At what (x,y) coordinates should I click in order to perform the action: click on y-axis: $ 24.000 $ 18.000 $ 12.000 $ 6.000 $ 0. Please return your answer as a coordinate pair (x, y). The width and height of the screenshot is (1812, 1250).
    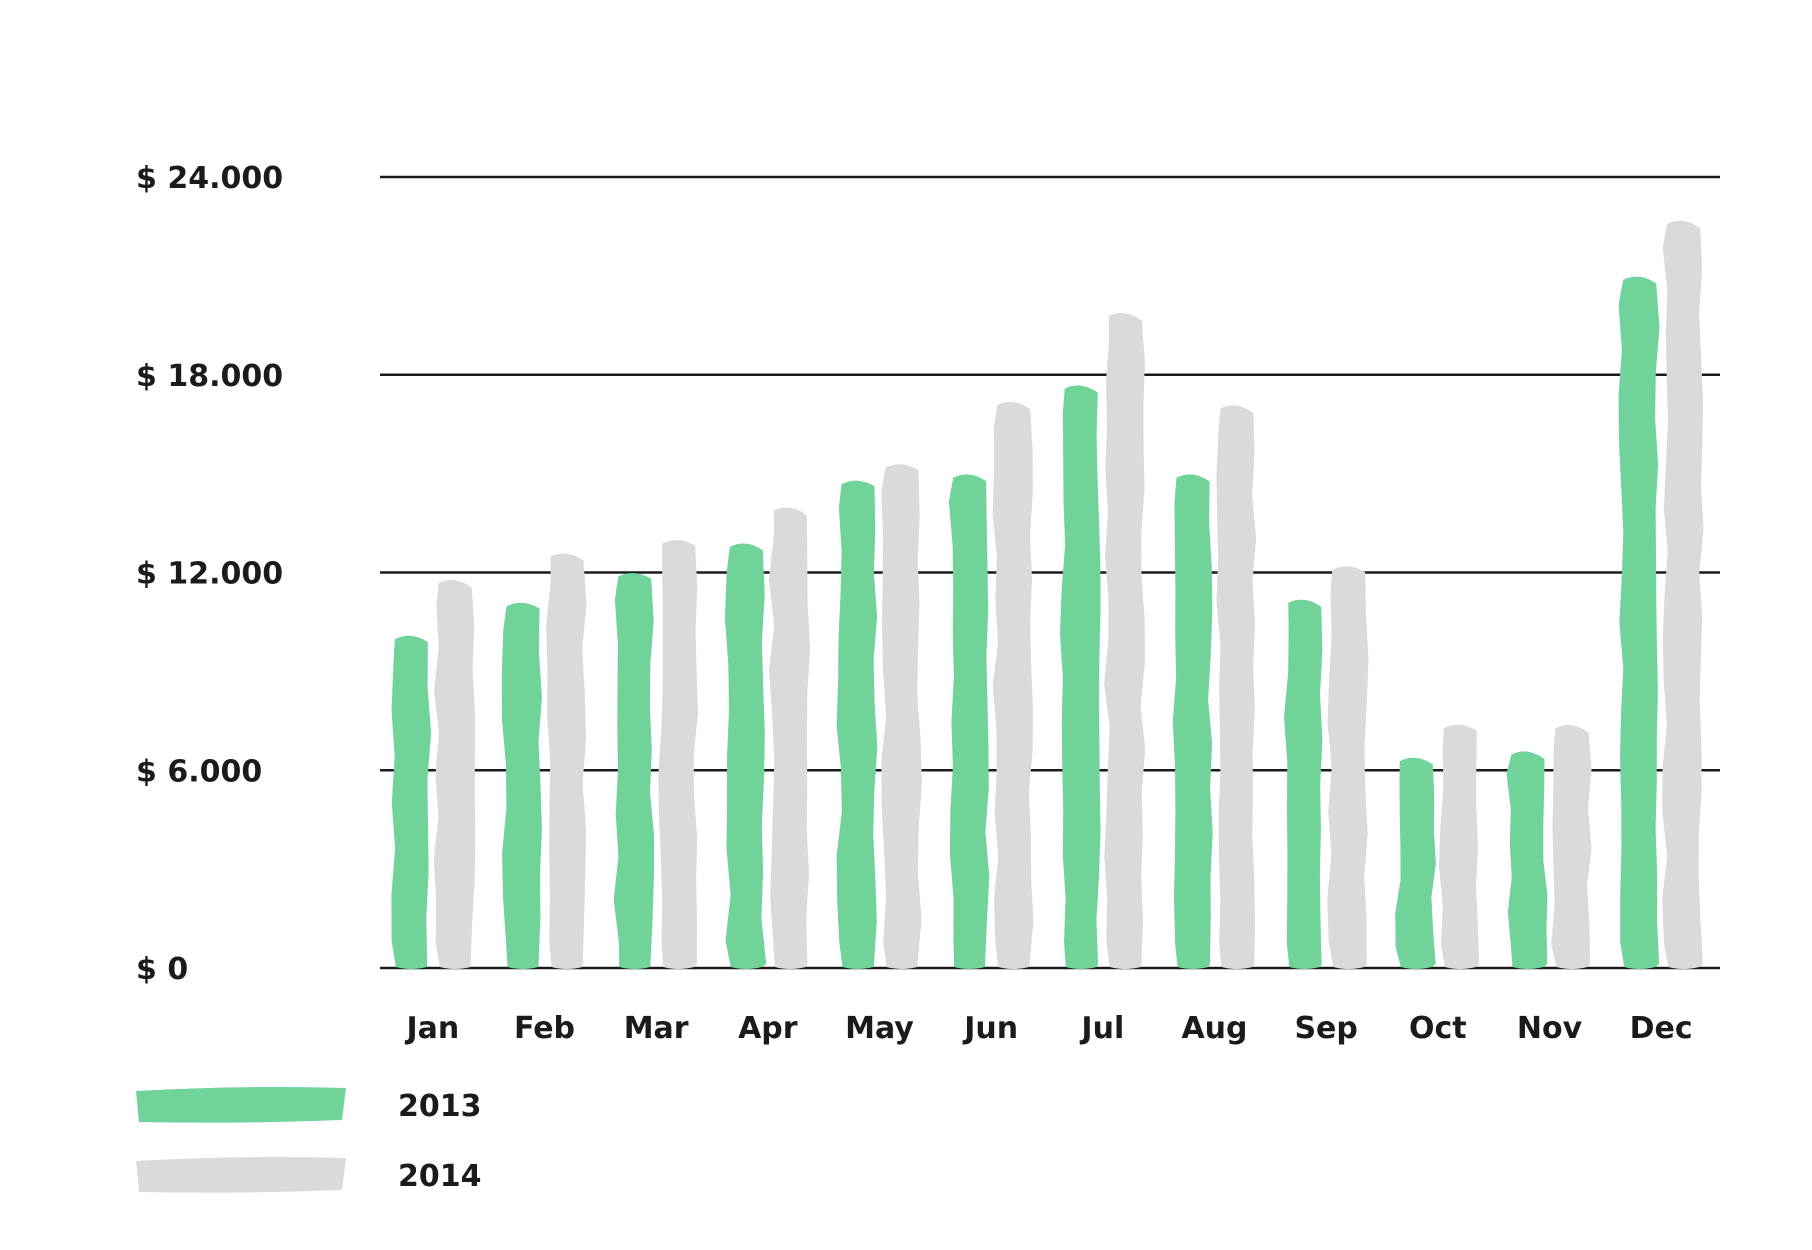
    Looking at the image, I should click on (209, 574).